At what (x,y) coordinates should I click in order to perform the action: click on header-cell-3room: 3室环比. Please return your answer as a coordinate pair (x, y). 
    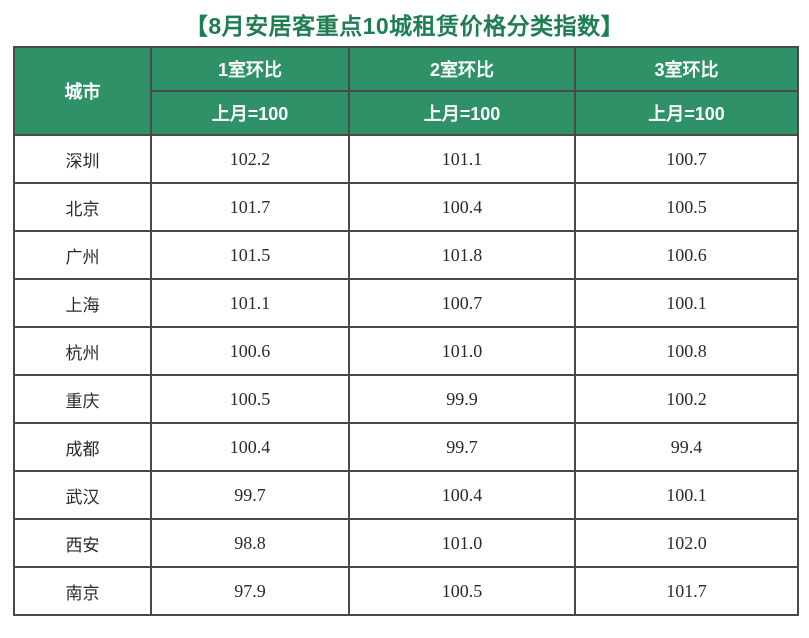
    Looking at the image, I should click on (686, 69).